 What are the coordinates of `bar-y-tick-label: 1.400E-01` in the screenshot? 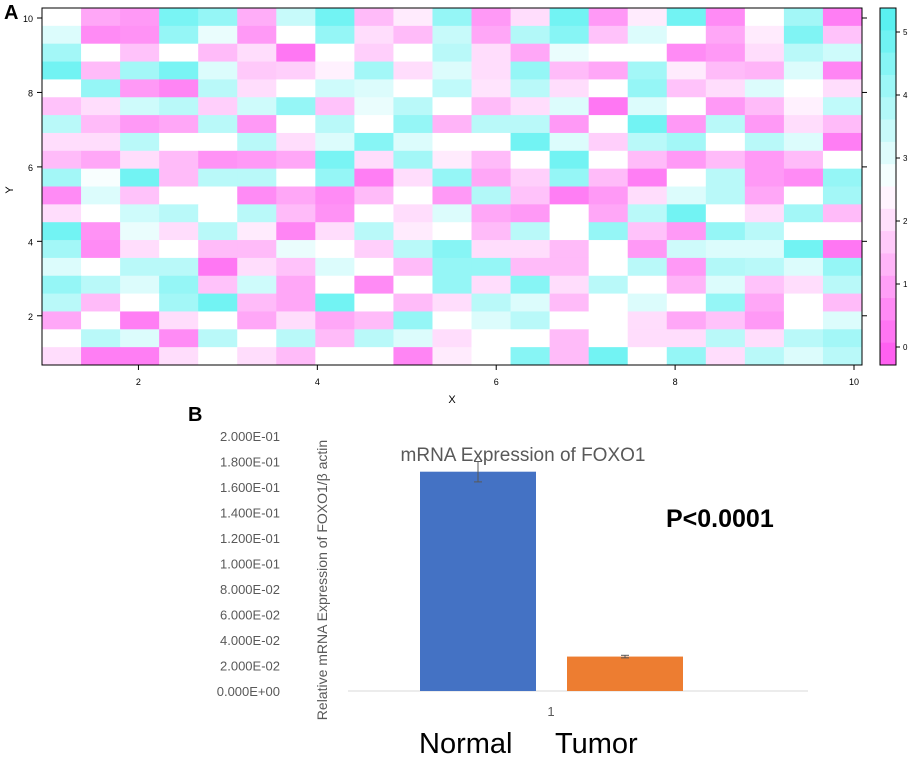 It's located at (250, 513).